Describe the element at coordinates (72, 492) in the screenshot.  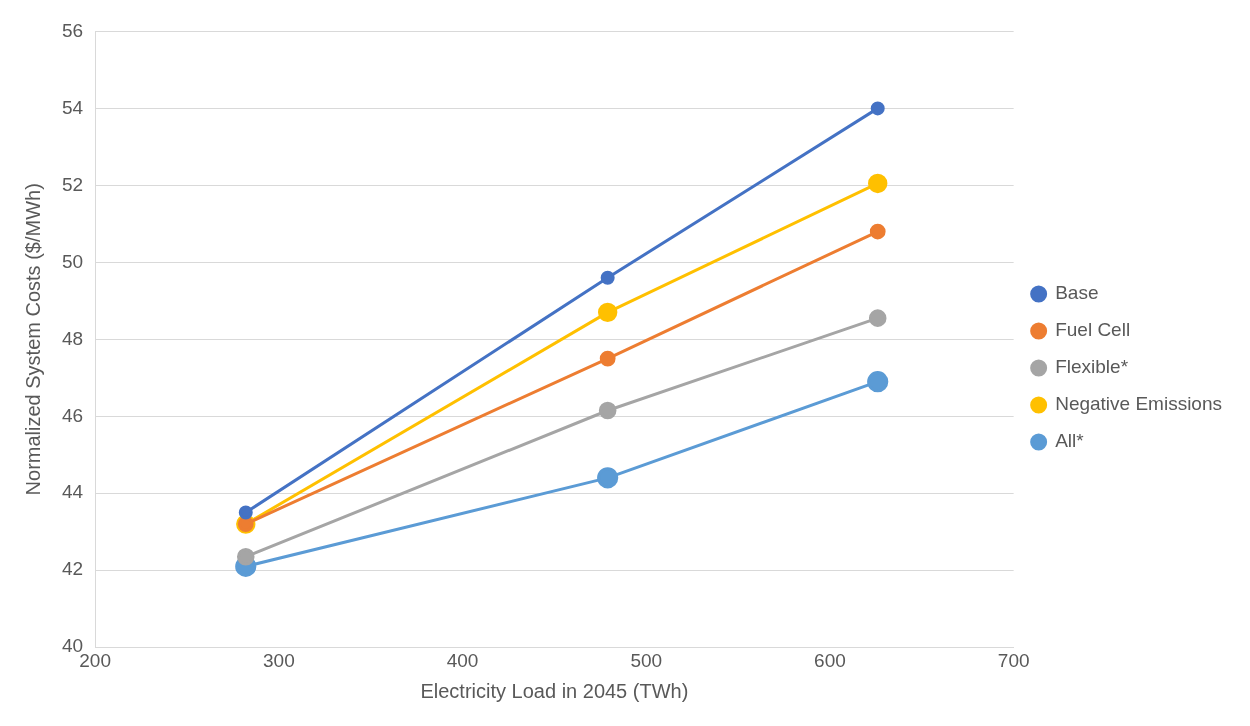
I see `y-tick-label: 44` at that location.